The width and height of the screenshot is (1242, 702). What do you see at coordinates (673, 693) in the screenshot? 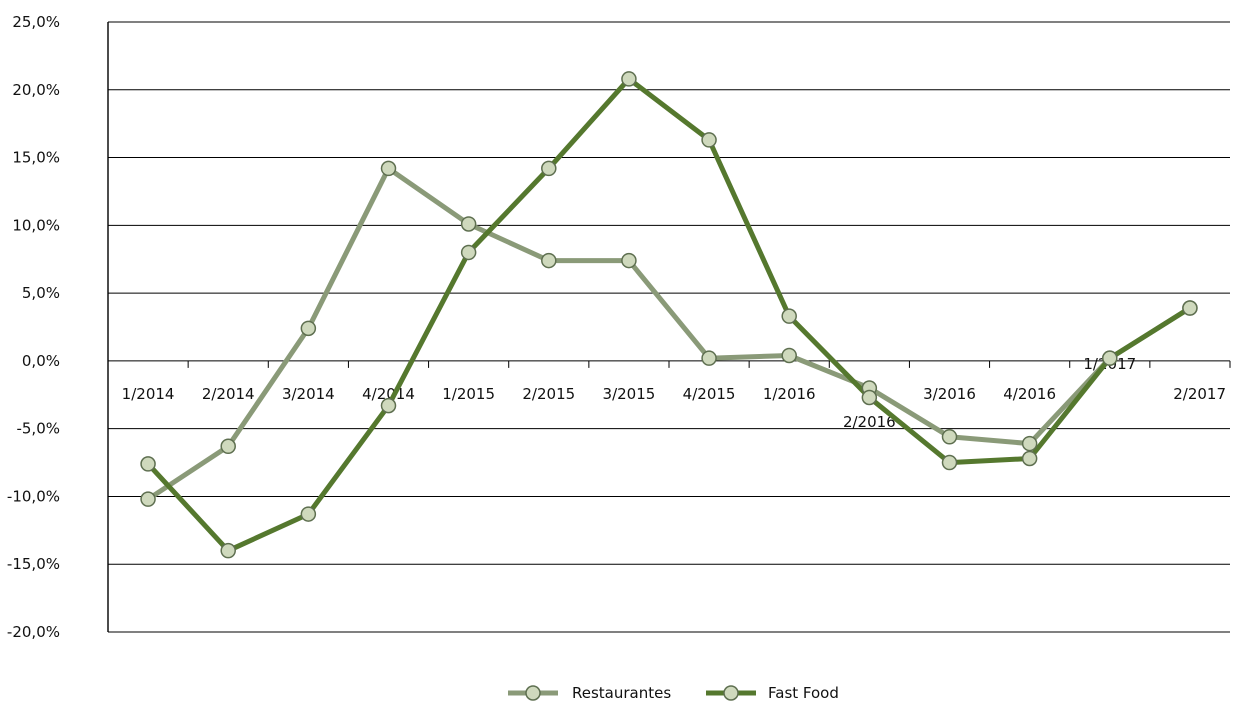
I see `legend: Restaurantes Fast Food` at bounding box center [673, 693].